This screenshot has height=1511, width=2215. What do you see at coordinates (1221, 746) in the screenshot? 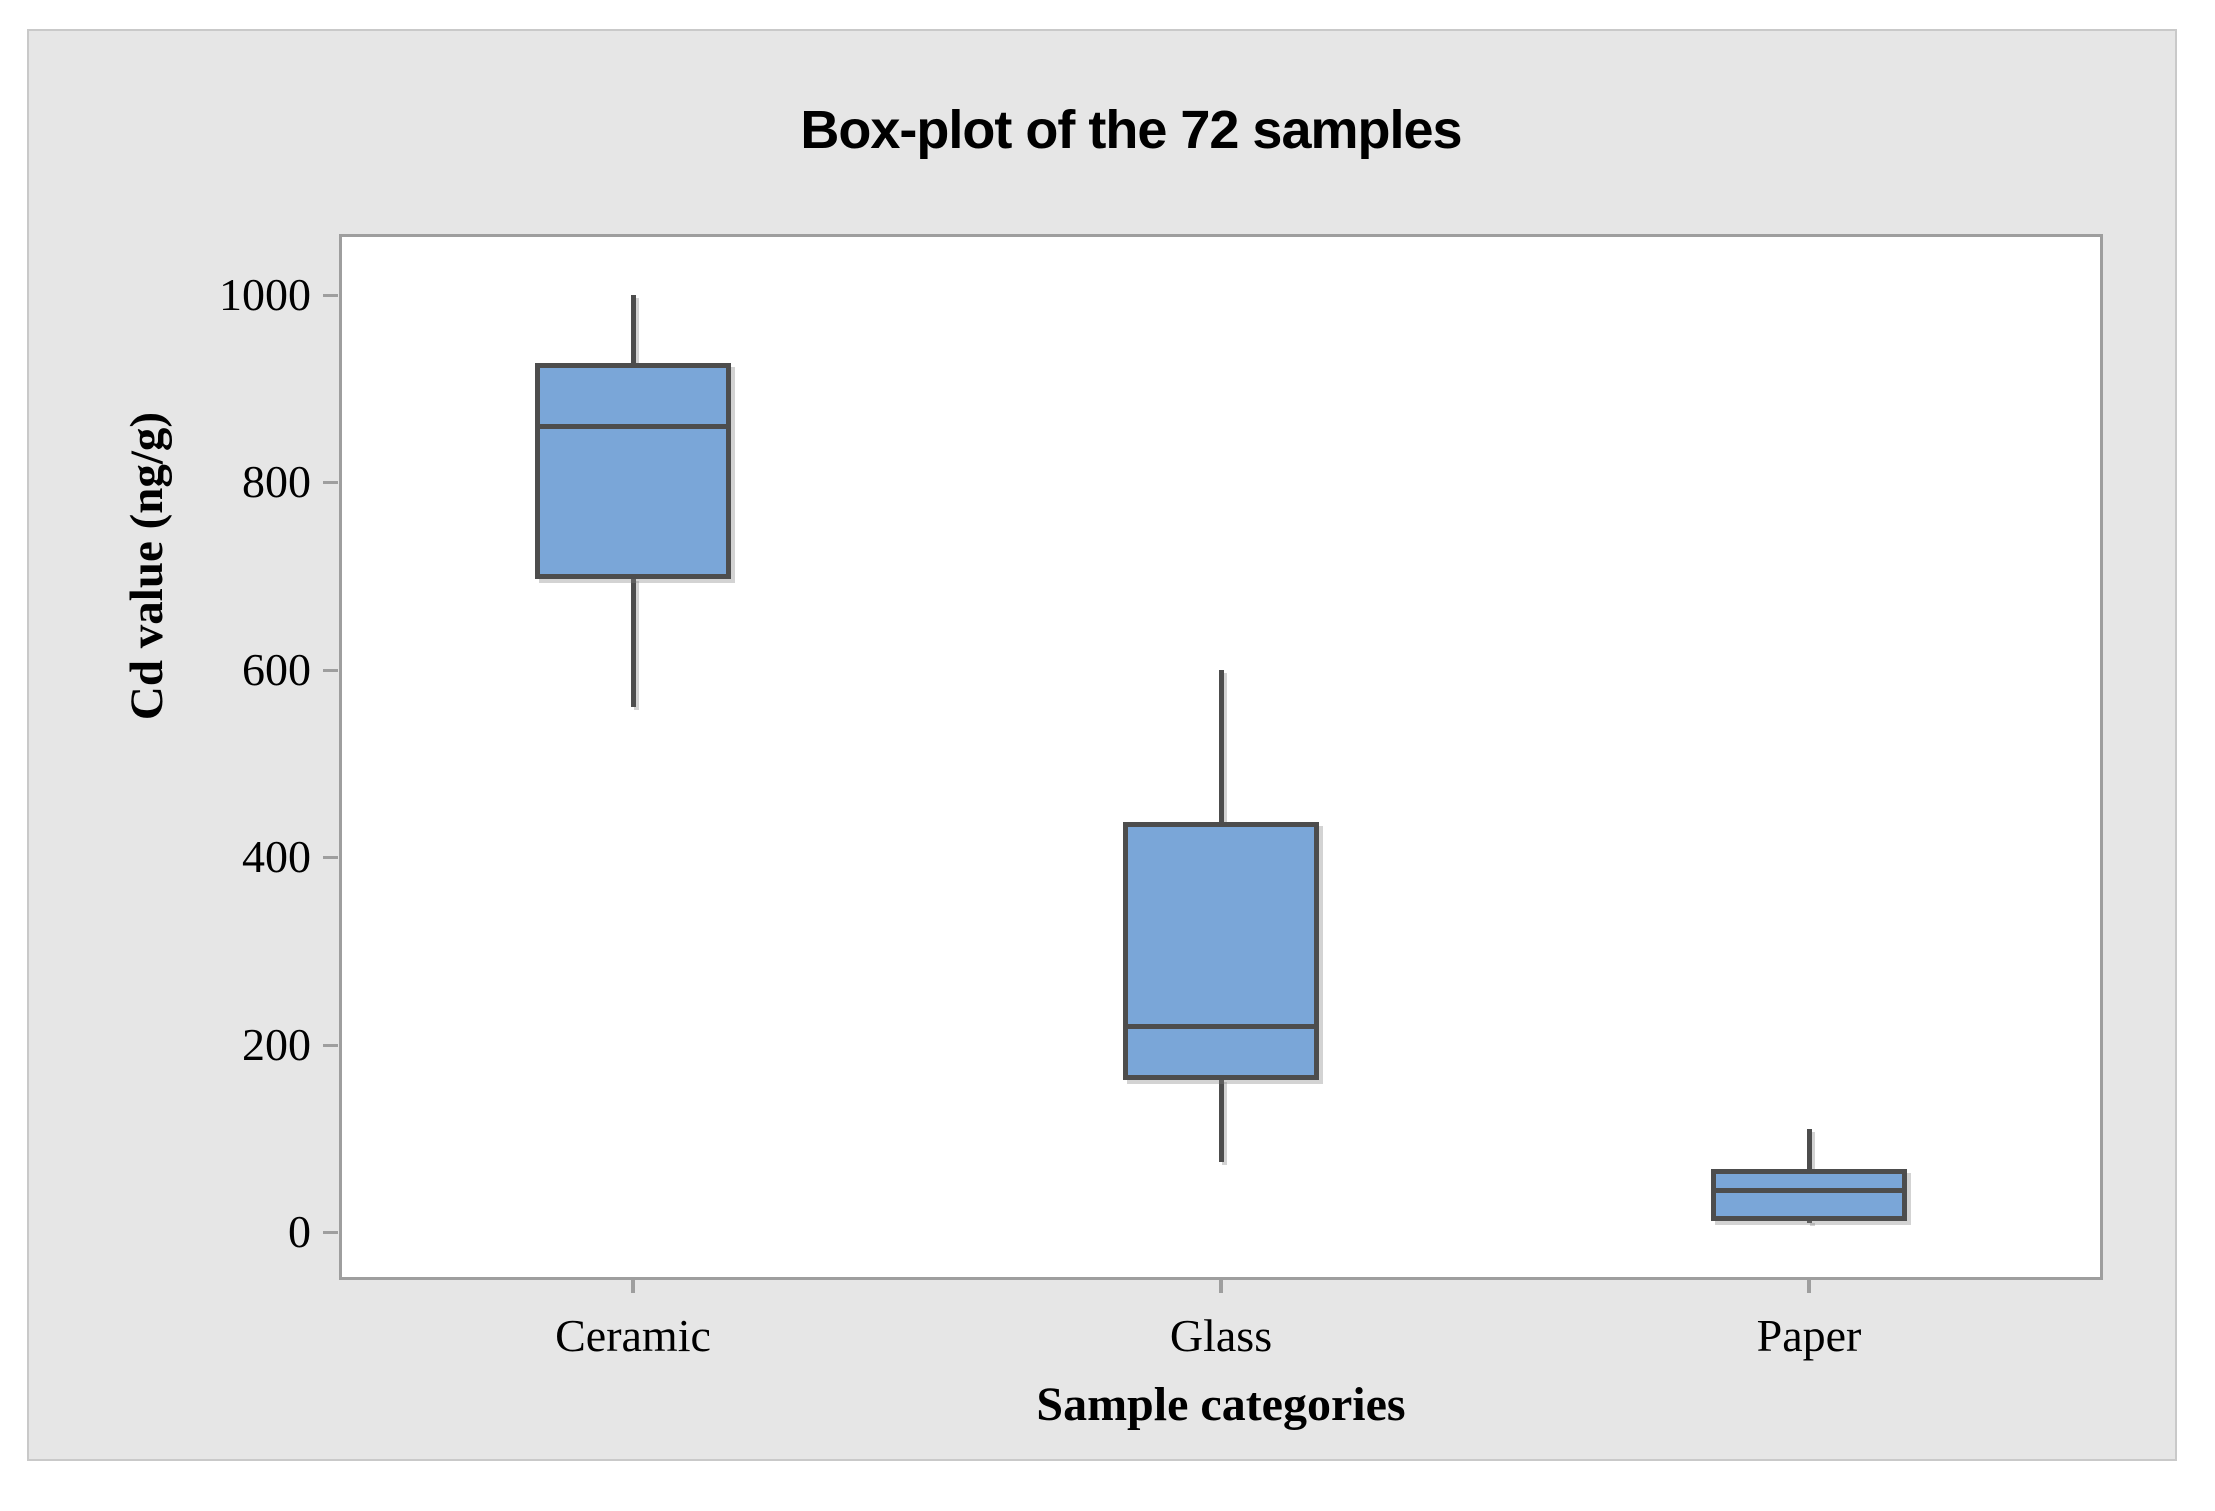
I see `upper-whisker-glass` at bounding box center [1221, 746].